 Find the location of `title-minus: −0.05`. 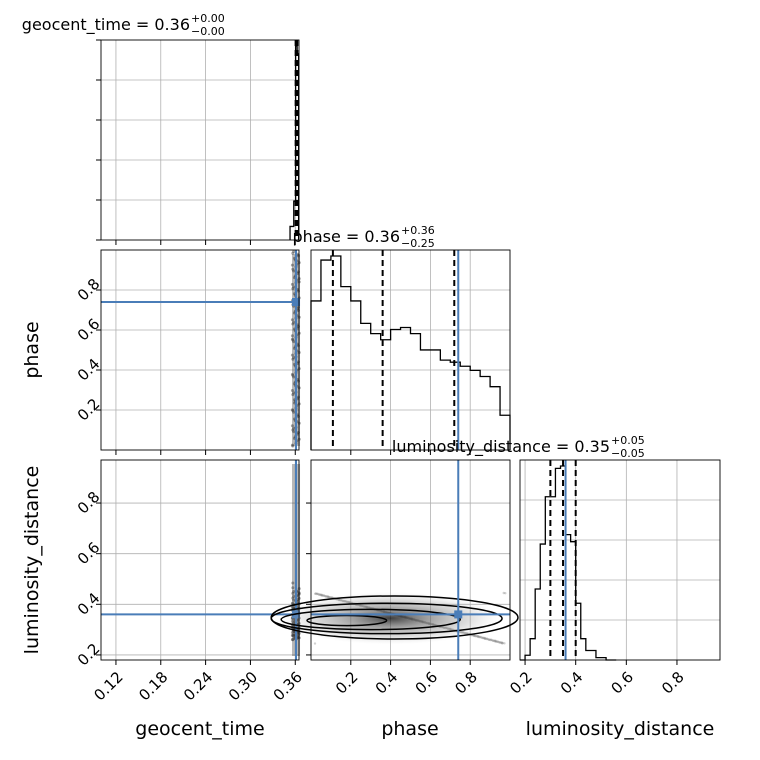

title-minus: −0.05 is located at coordinates (628, 453).